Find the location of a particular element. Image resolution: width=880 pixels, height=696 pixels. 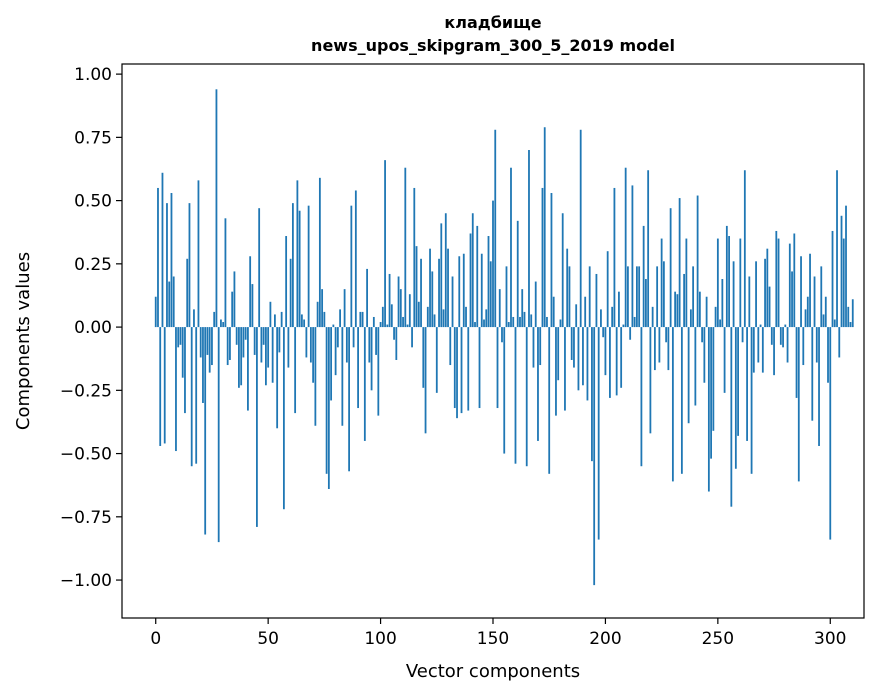

x-tick-label: 0 is located at coordinates (155, 639).